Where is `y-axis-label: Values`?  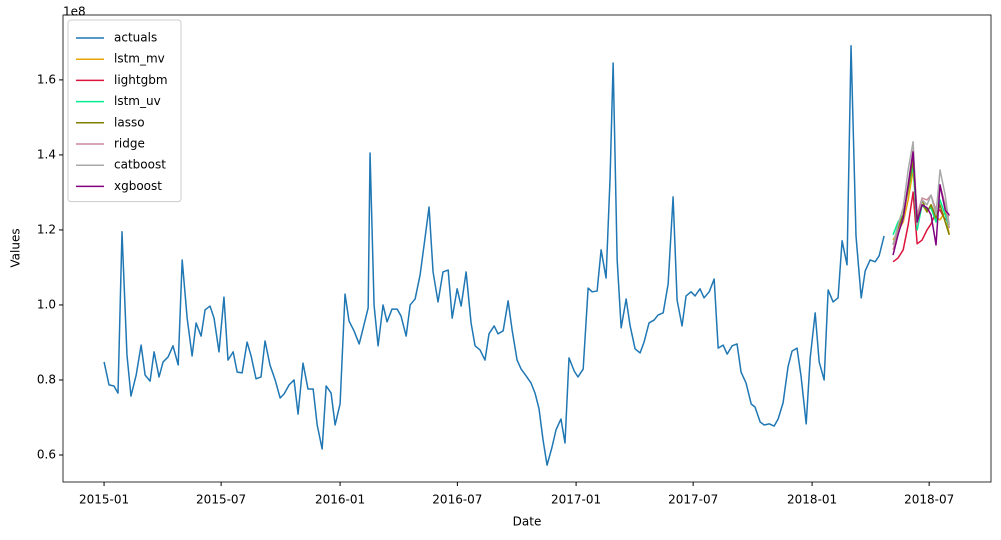
y-axis-label: Values is located at coordinates (16, 247).